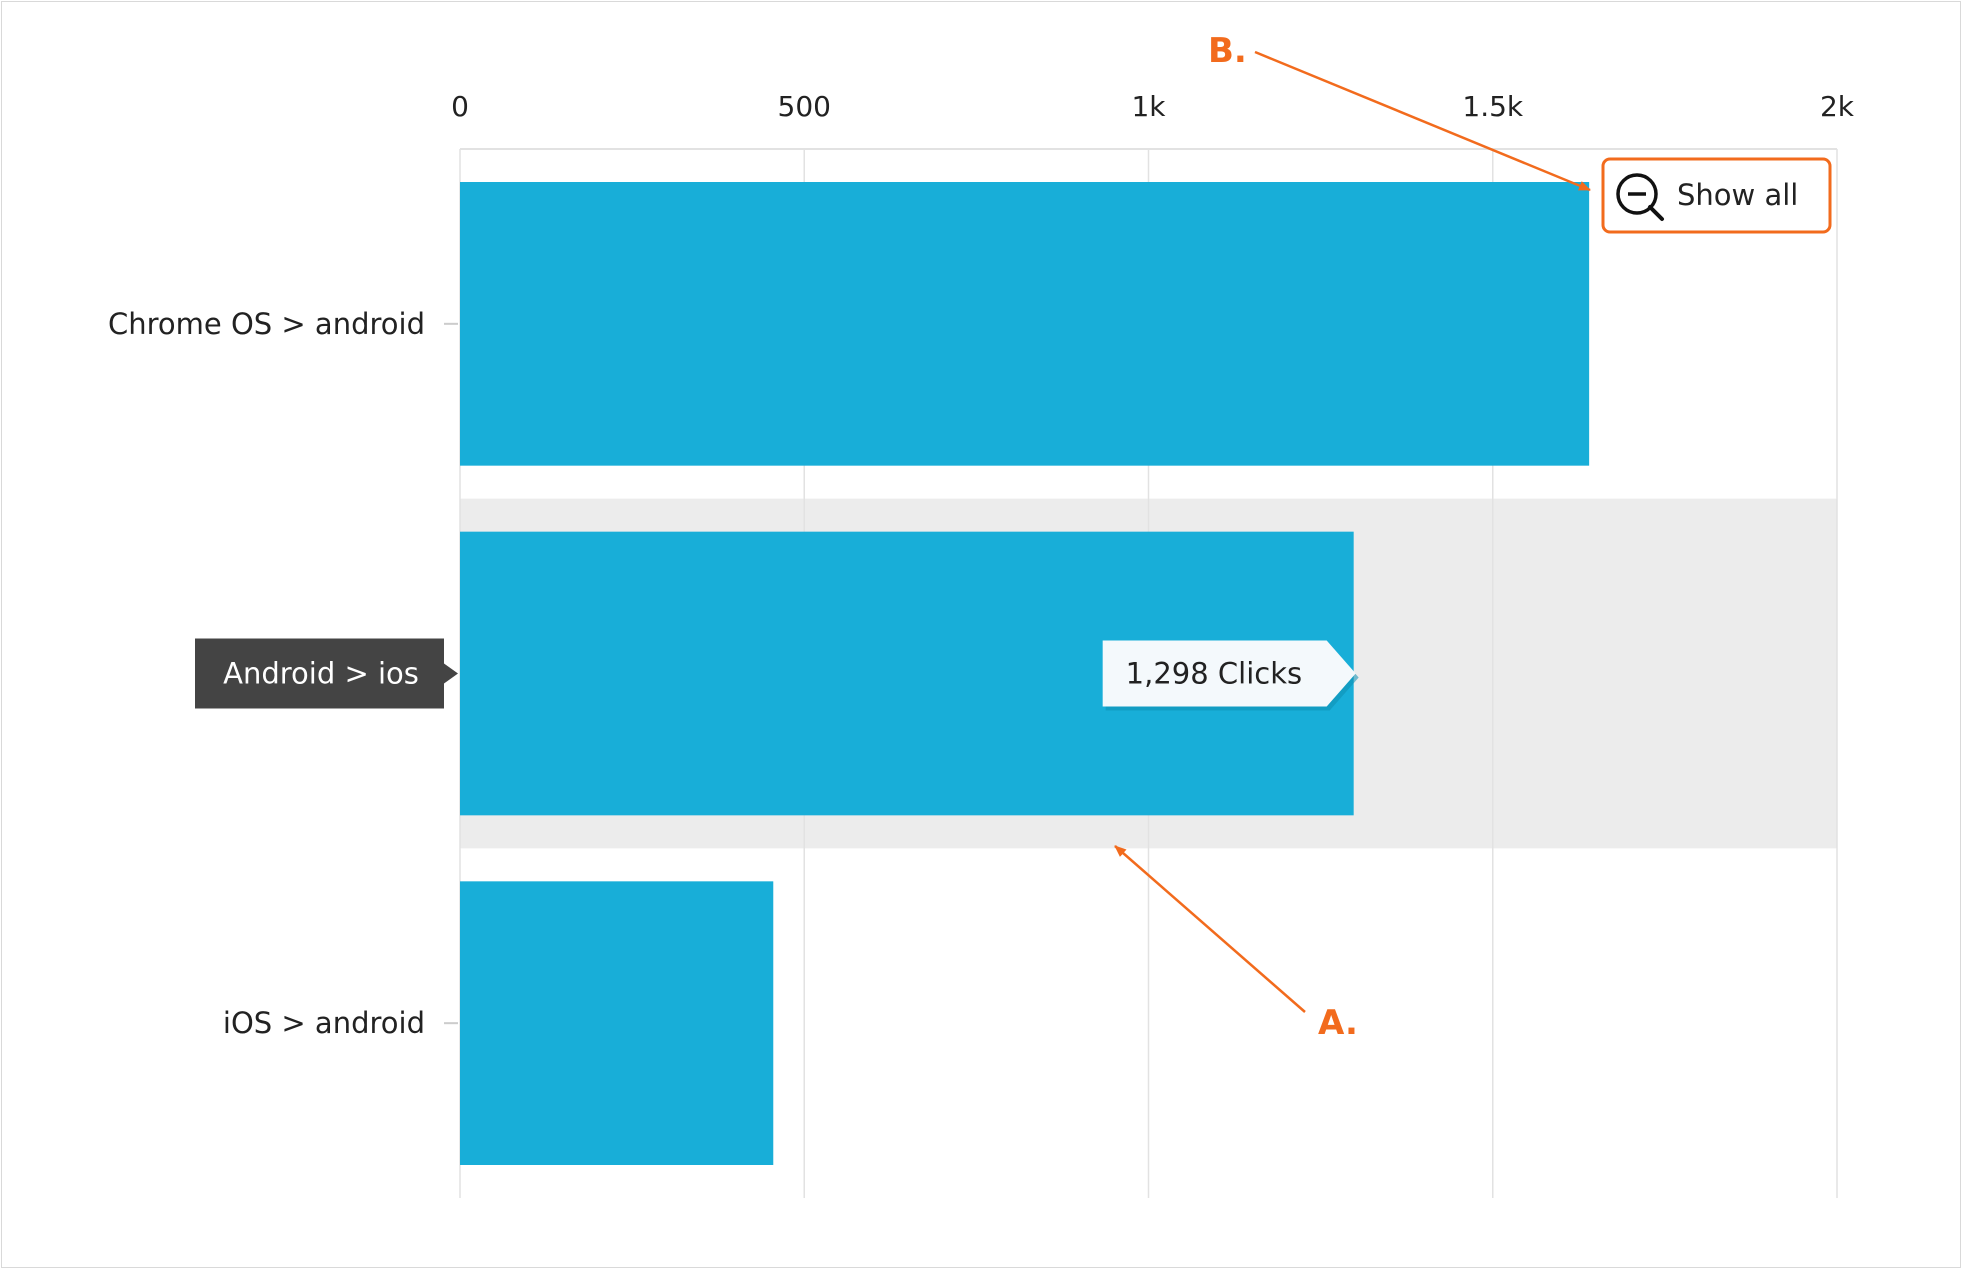 The image size is (1964, 1271). What do you see at coordinates (460, 106) in the screenshot?
I see `x-tick-label: 0` at bounding box center [460, 106].